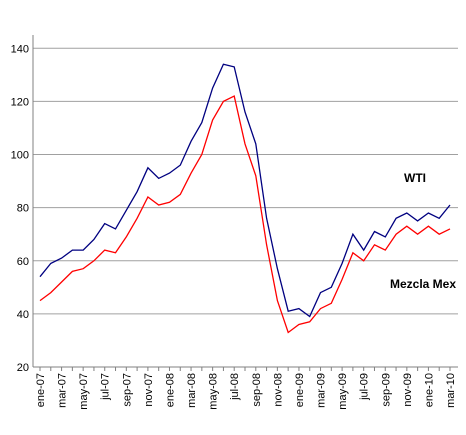  Describe the element at coordinates (343, 391) in the screenshot. I see `x-tick-label: may-09` at that location.